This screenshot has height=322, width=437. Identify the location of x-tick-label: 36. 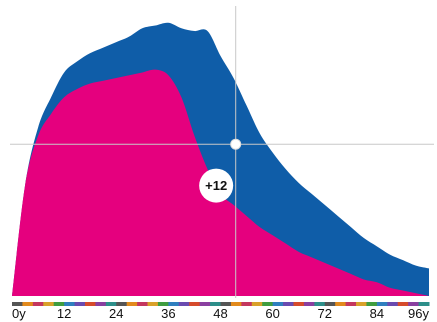
(168, 313).